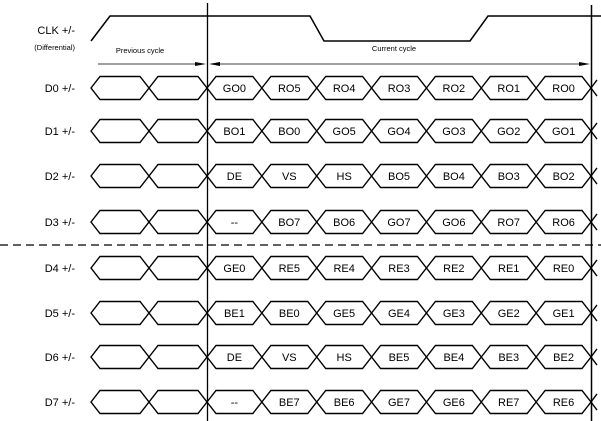 This screenshot has height=421, width=601. Describe the element at coordinates (234, 269) in the screenshot. I see `data-bit-label: GE0` at that location.